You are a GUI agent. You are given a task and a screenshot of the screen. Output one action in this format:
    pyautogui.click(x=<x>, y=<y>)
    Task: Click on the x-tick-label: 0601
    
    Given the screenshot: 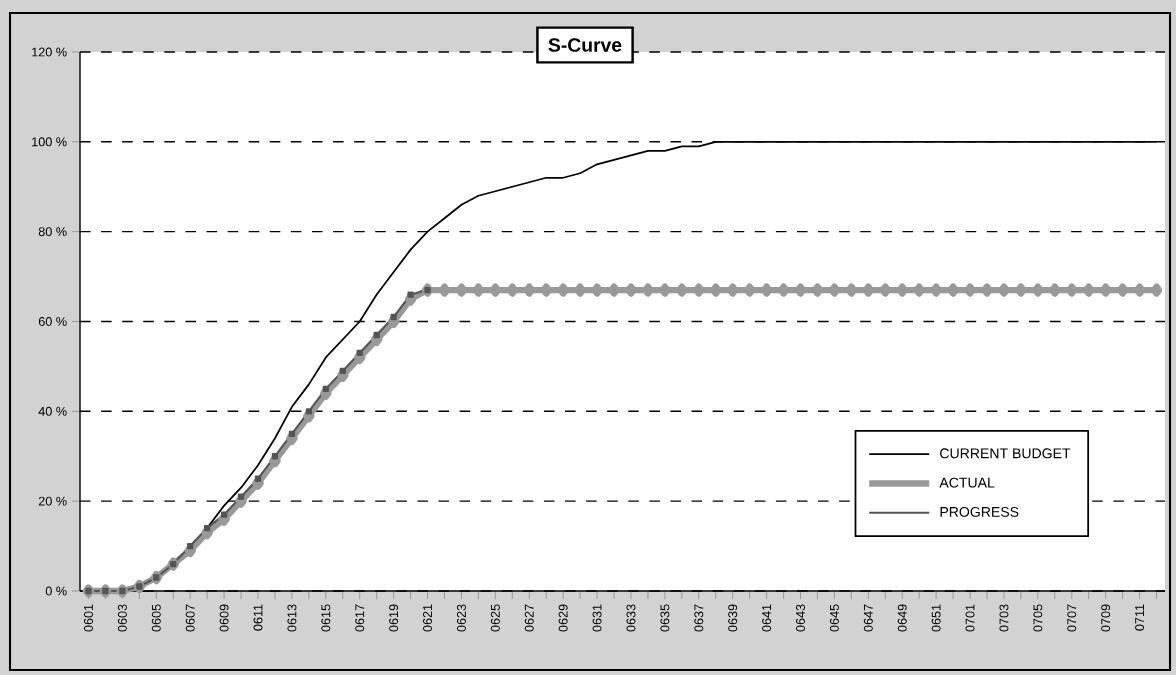 What is the action you would take?
    pyautogui.click(x=88, y=618)
    